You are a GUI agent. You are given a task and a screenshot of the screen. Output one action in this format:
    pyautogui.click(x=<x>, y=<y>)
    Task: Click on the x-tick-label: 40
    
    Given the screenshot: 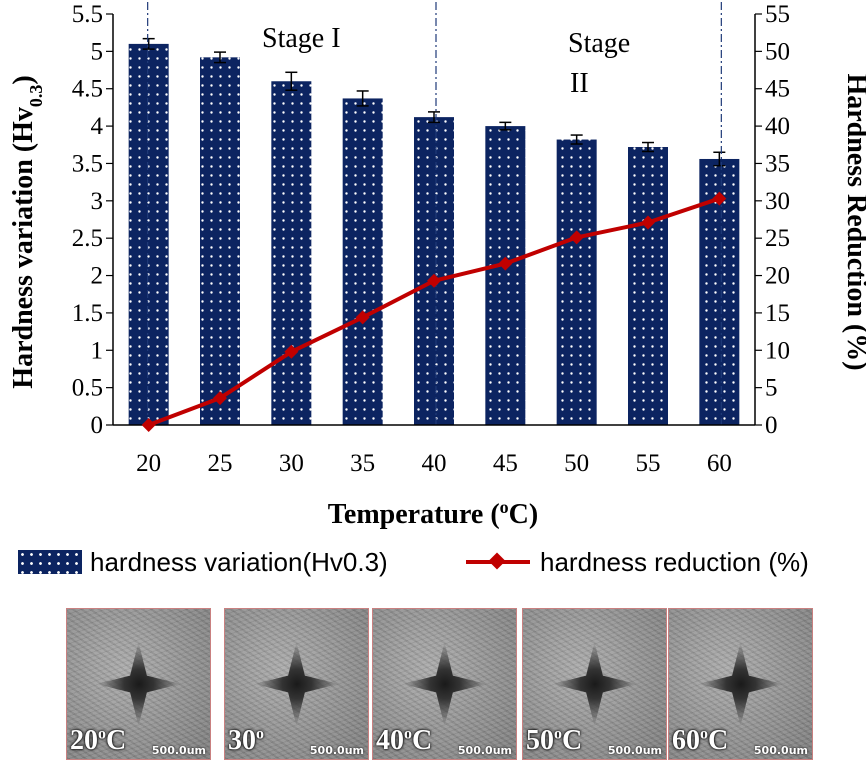 What is the action you would take?
    pyautogui.click(x=434, y=463)
    